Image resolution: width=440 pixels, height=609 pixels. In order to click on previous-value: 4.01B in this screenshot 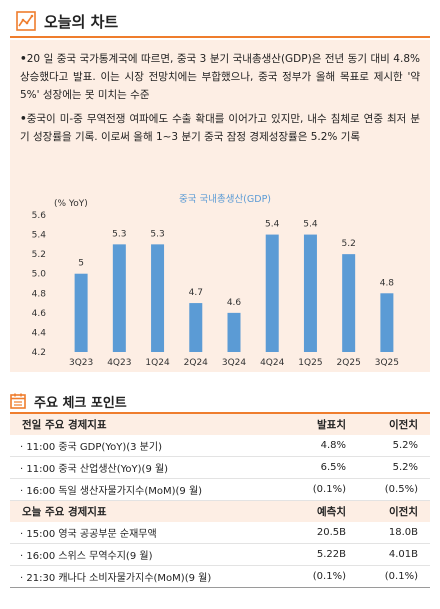, I will do `click(390, 554)`.